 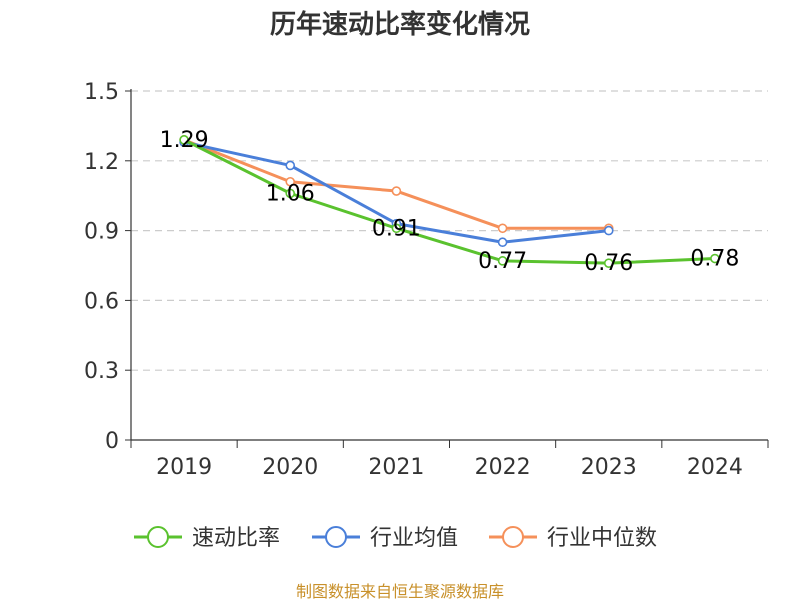 I want to click on data-label: 1.29, so click(x=184, y=140).